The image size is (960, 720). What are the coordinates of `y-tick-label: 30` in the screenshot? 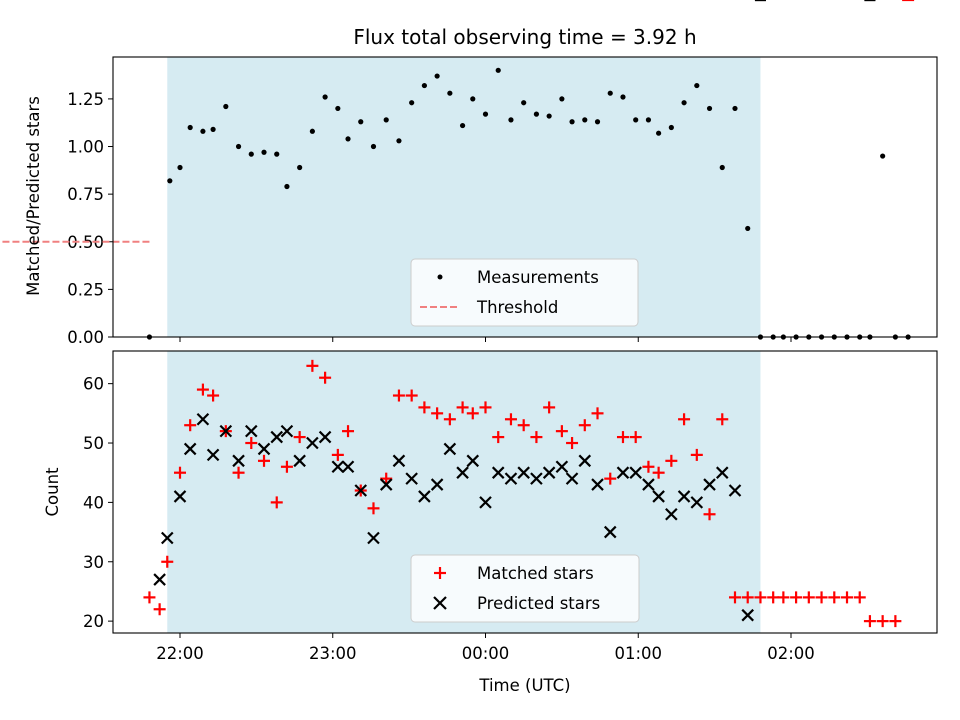 It's located at (93, 562).